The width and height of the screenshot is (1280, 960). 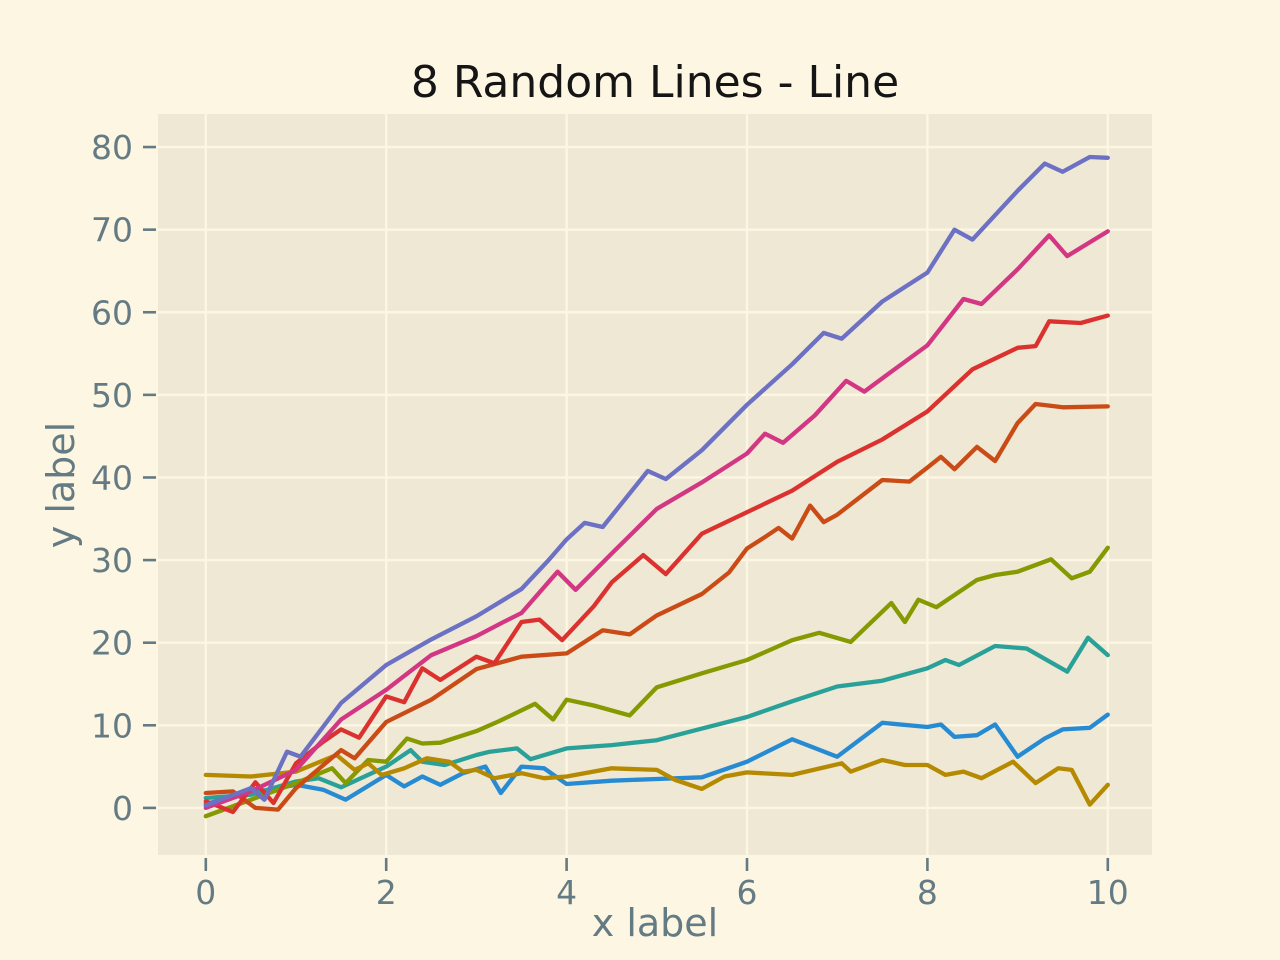 What do you see at coordinates (205, 892) in the screenshot?
I see `x-tick-label: 0` at bounding box center [205, 892].